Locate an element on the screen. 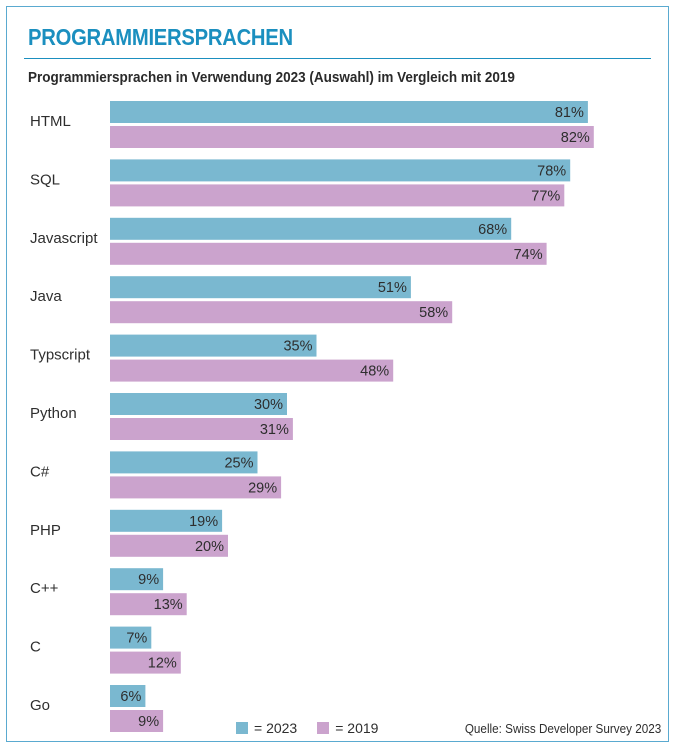 This screenshot has height=750, width=677. category-label: C is located at coordinates (35, 647).